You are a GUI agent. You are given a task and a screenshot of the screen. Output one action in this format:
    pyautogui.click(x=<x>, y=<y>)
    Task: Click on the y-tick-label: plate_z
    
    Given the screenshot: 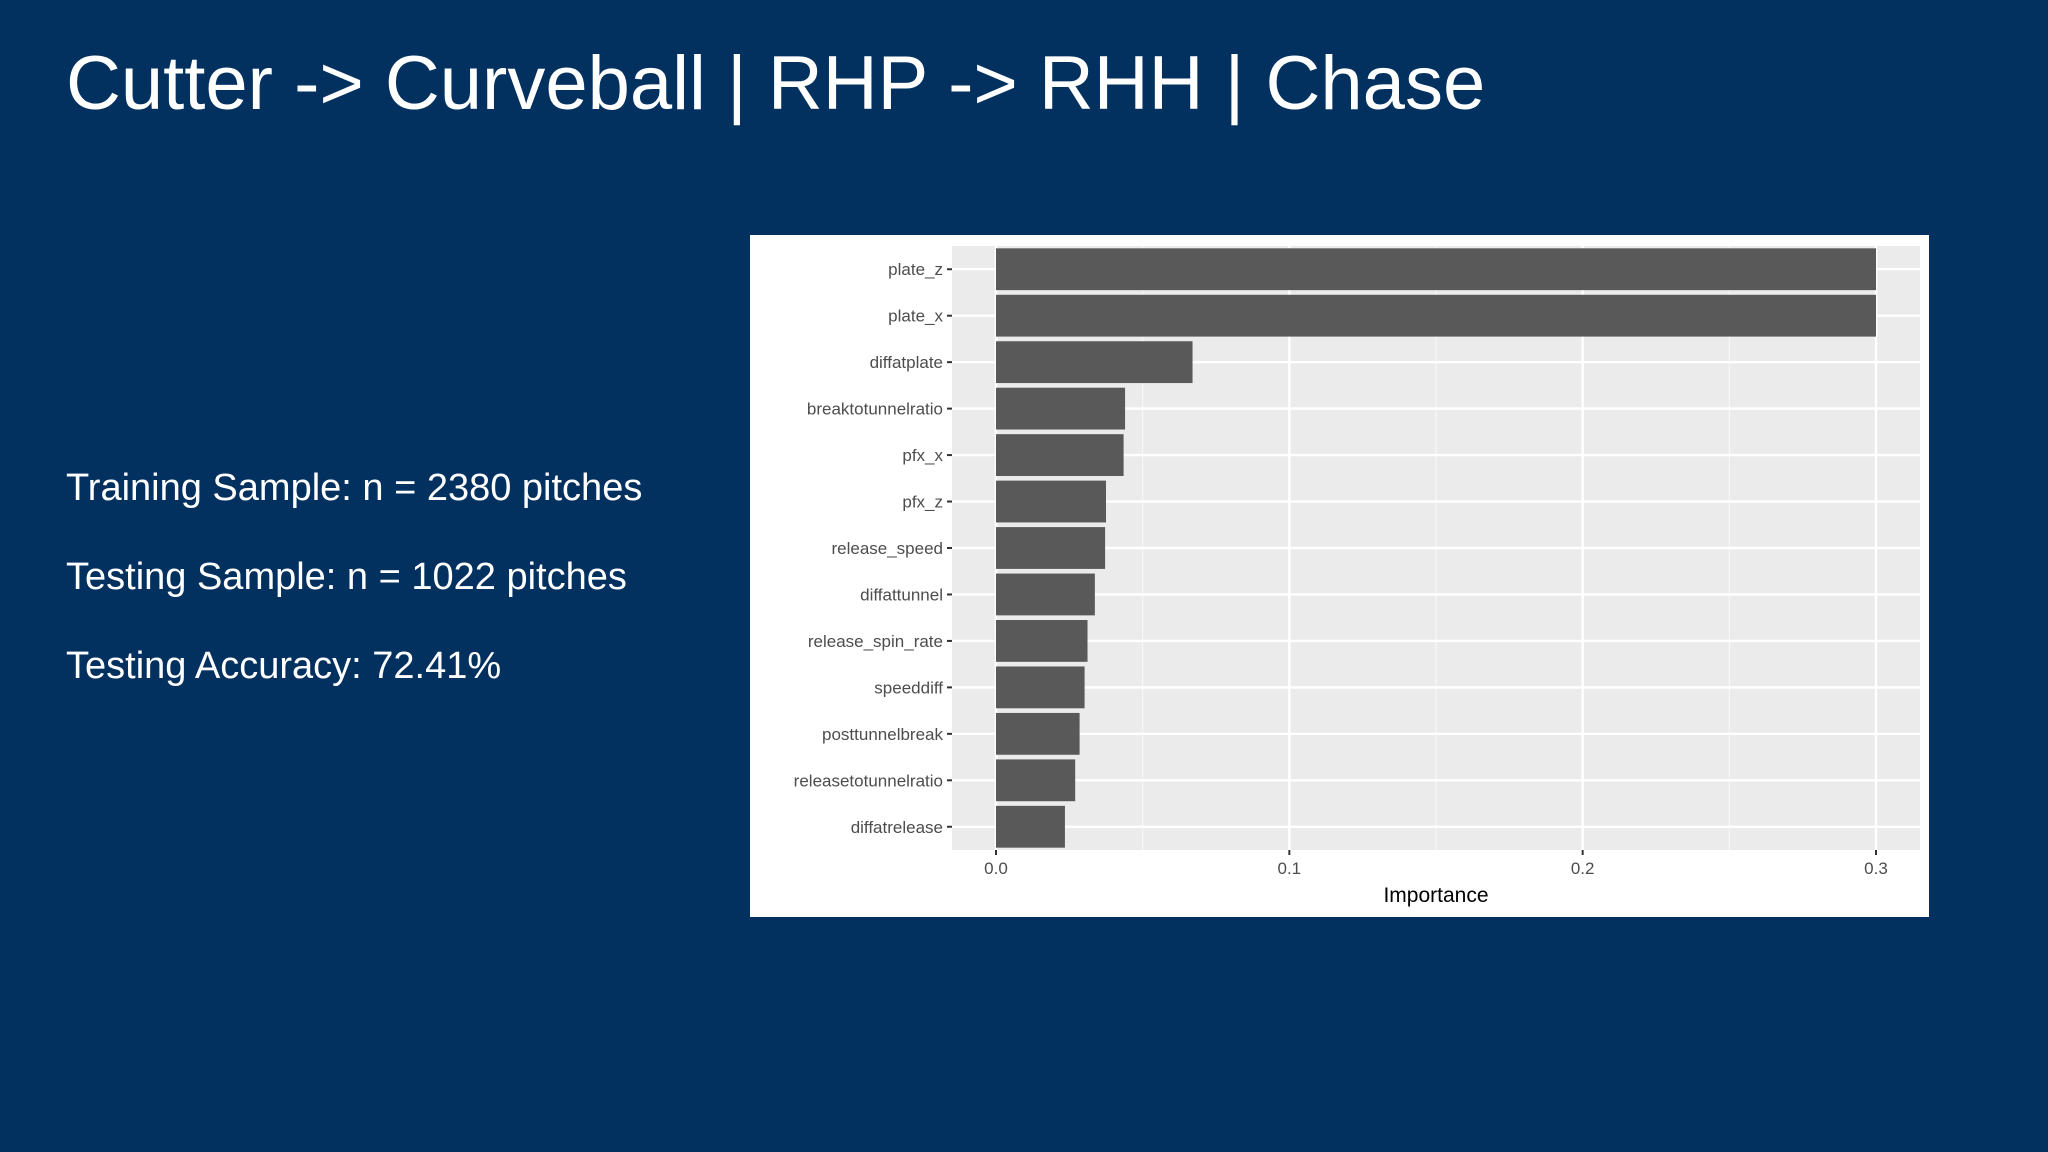 What is the action you would take?
    pyautogui.click(x=915, y=269)
    